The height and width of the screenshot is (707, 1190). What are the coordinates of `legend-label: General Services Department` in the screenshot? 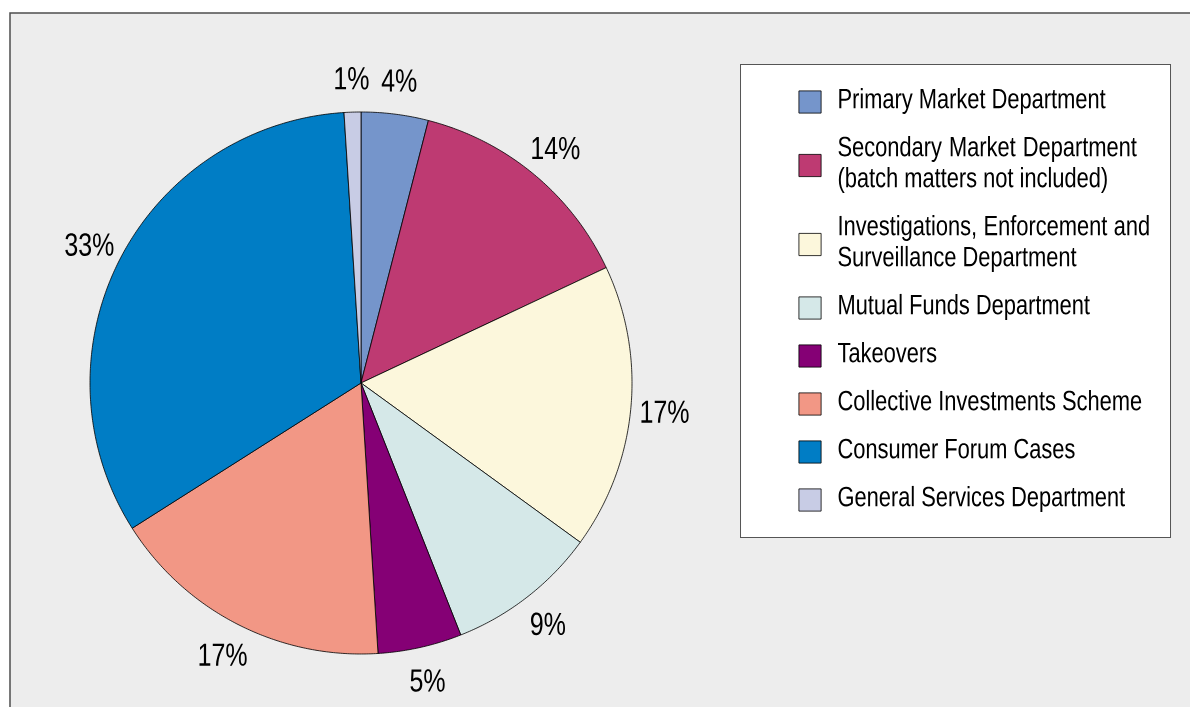 It's located at (981, 498).